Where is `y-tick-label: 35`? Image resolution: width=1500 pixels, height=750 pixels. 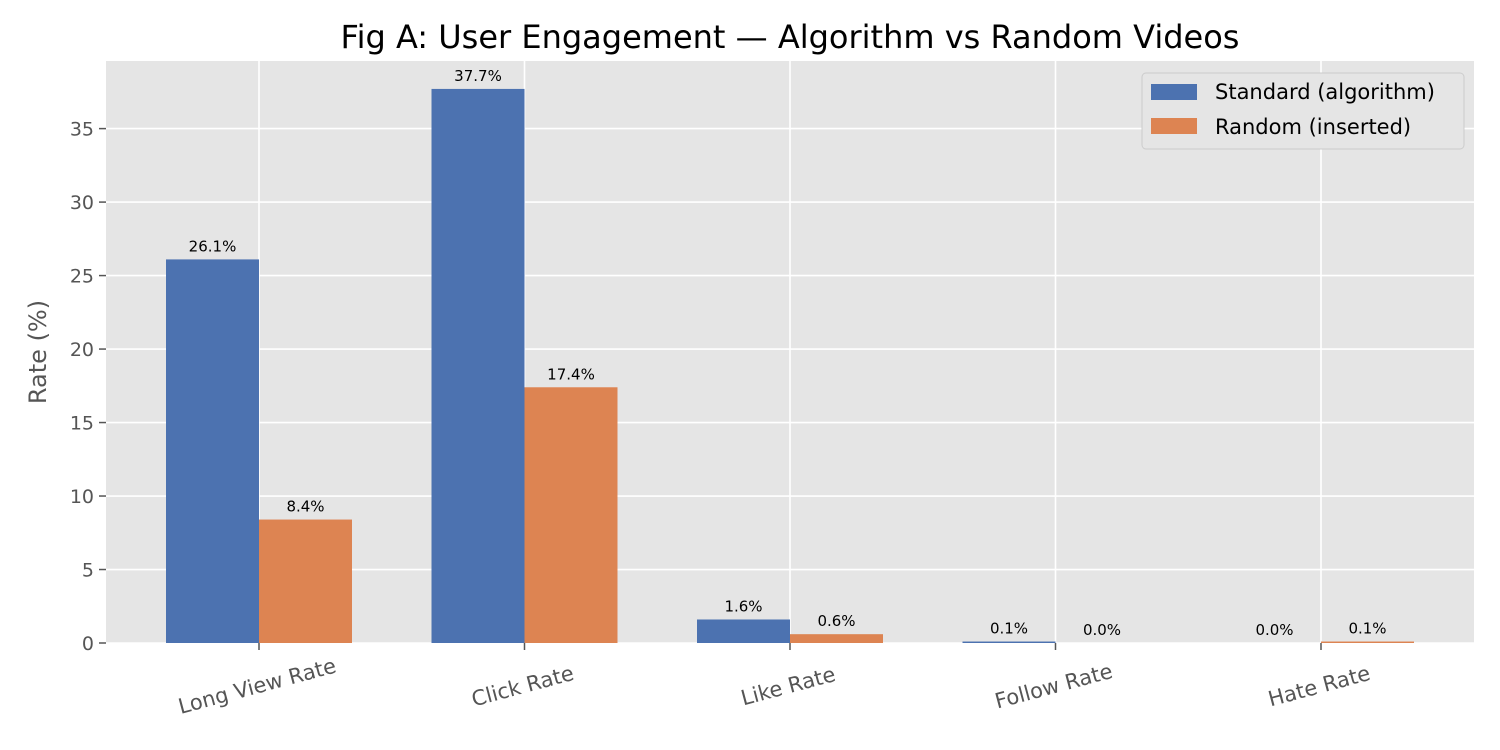 y-tick-label: 35 is located at coordinates (82, 130).